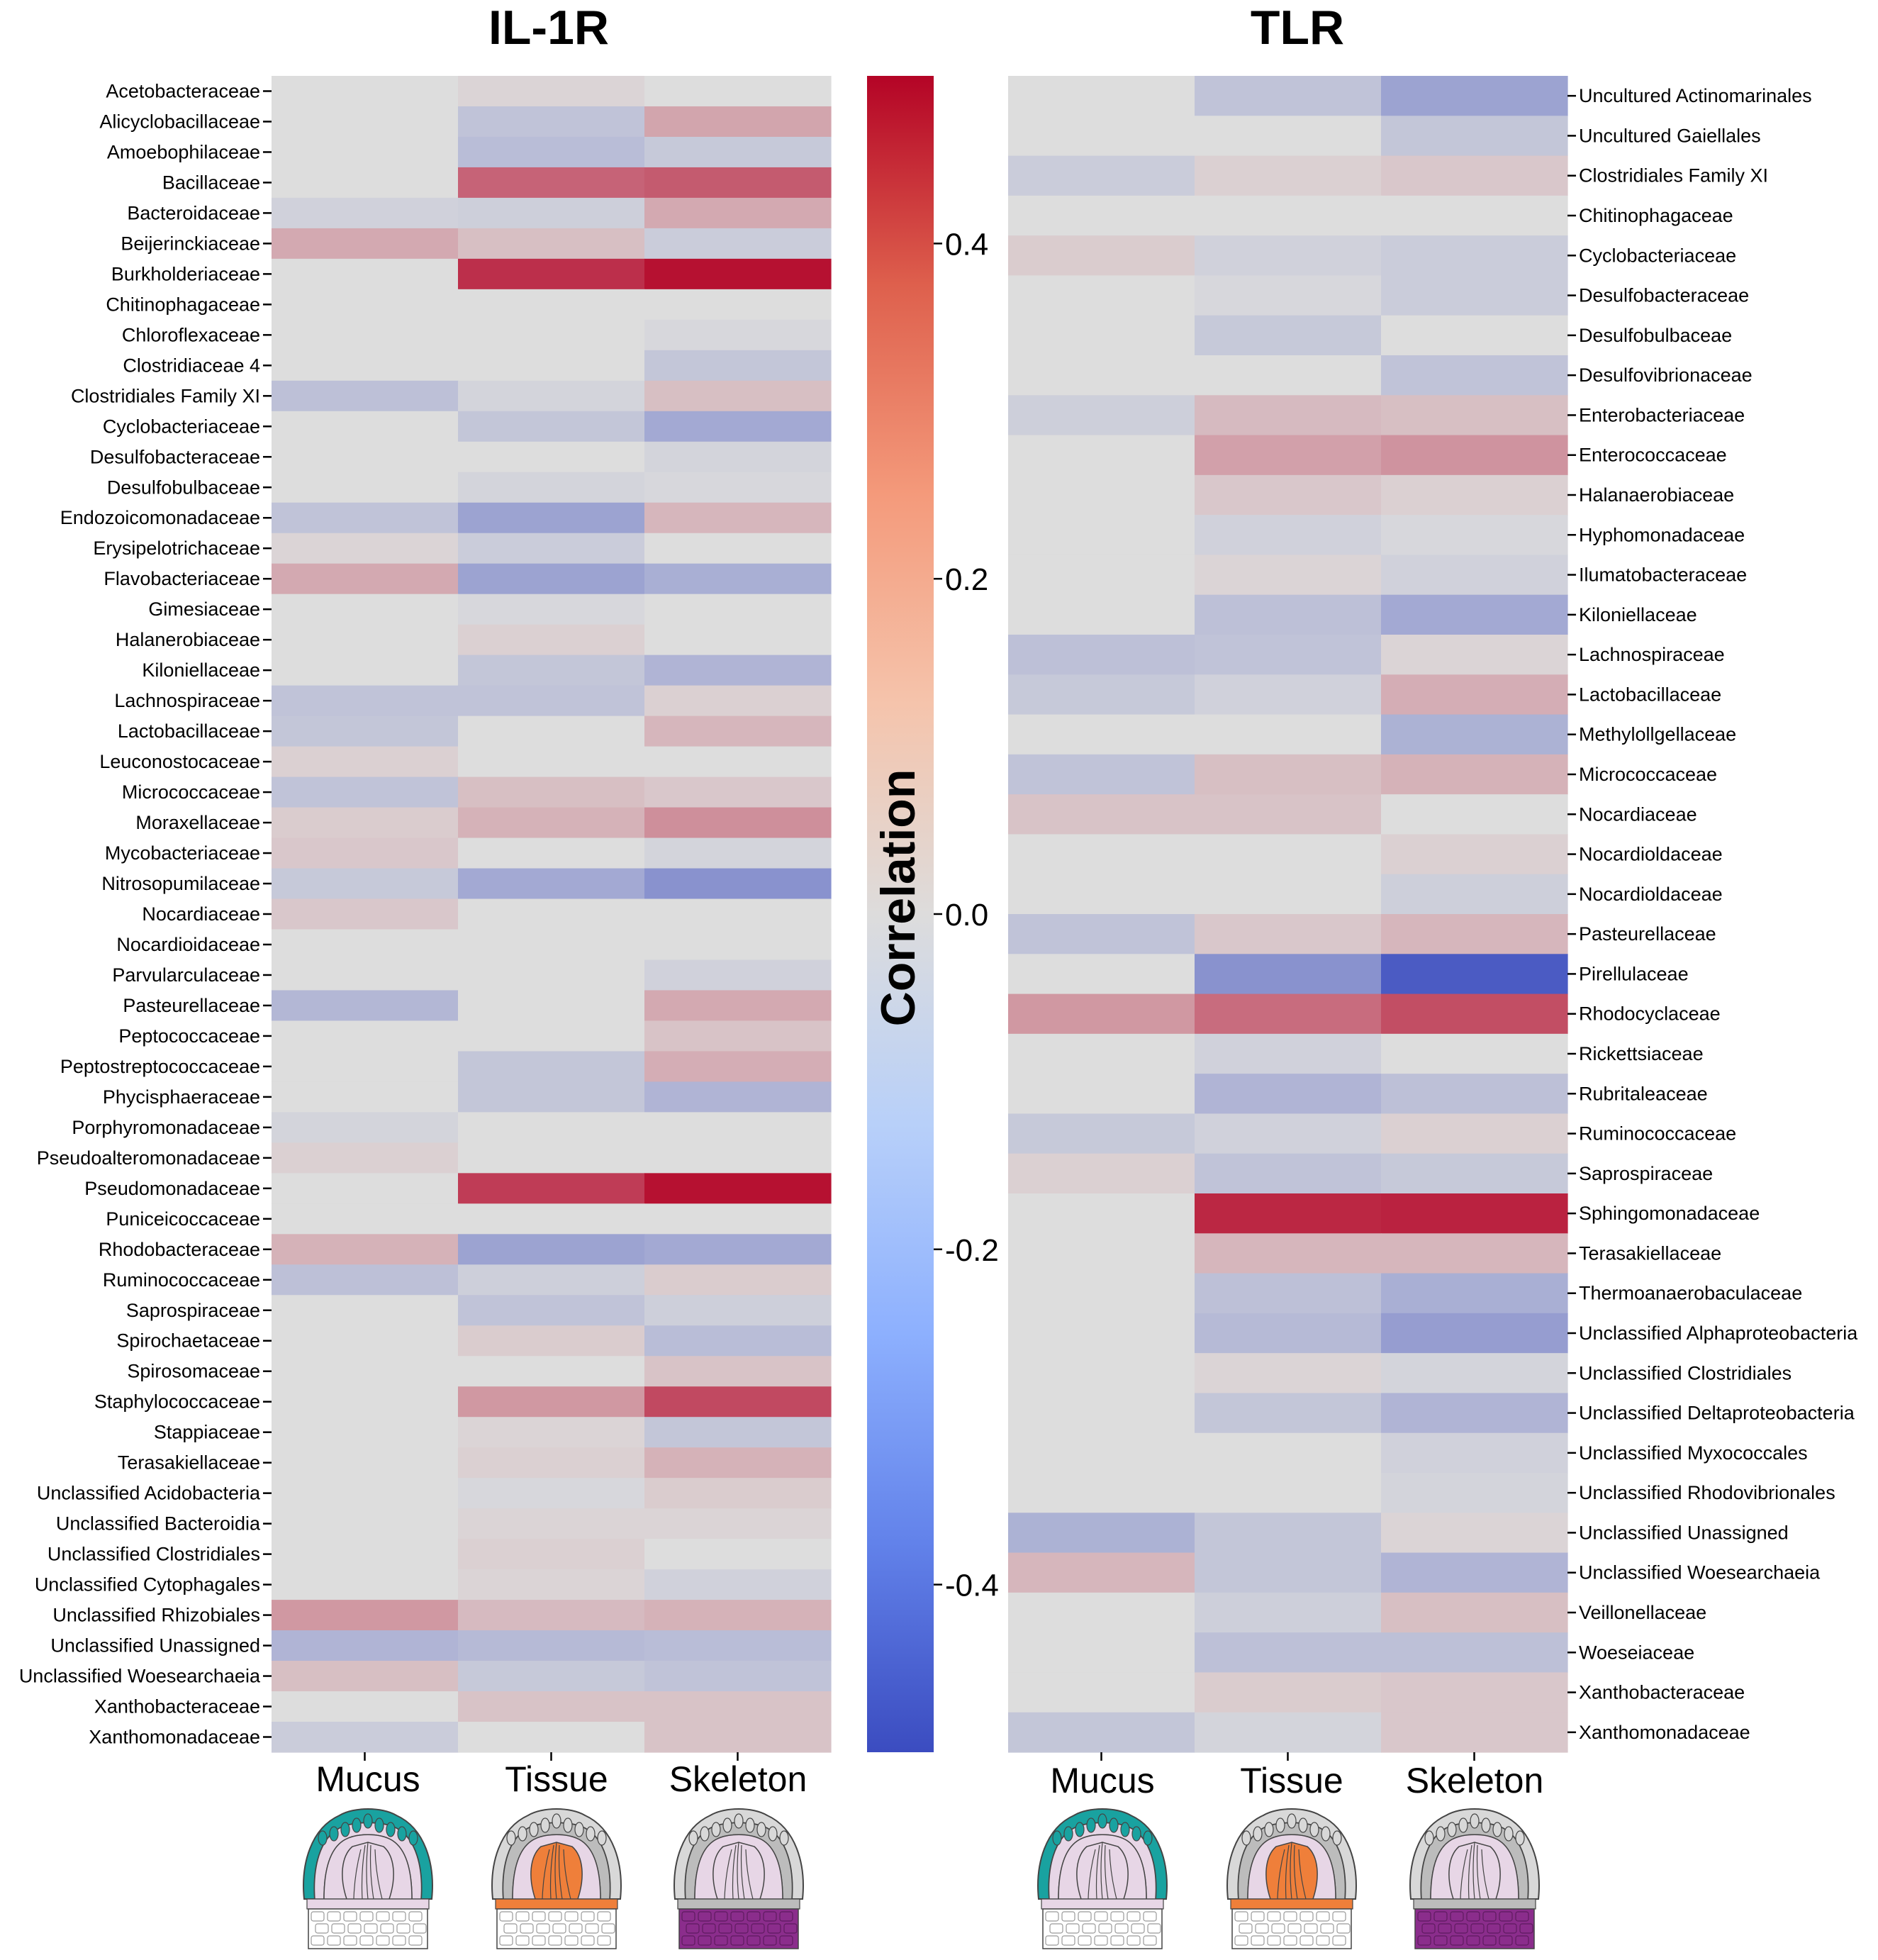 The width and height of the screenshot is (1878, 1960). I want to click on il1r-row-label: Lachnospiraceae, so click(187, 700).